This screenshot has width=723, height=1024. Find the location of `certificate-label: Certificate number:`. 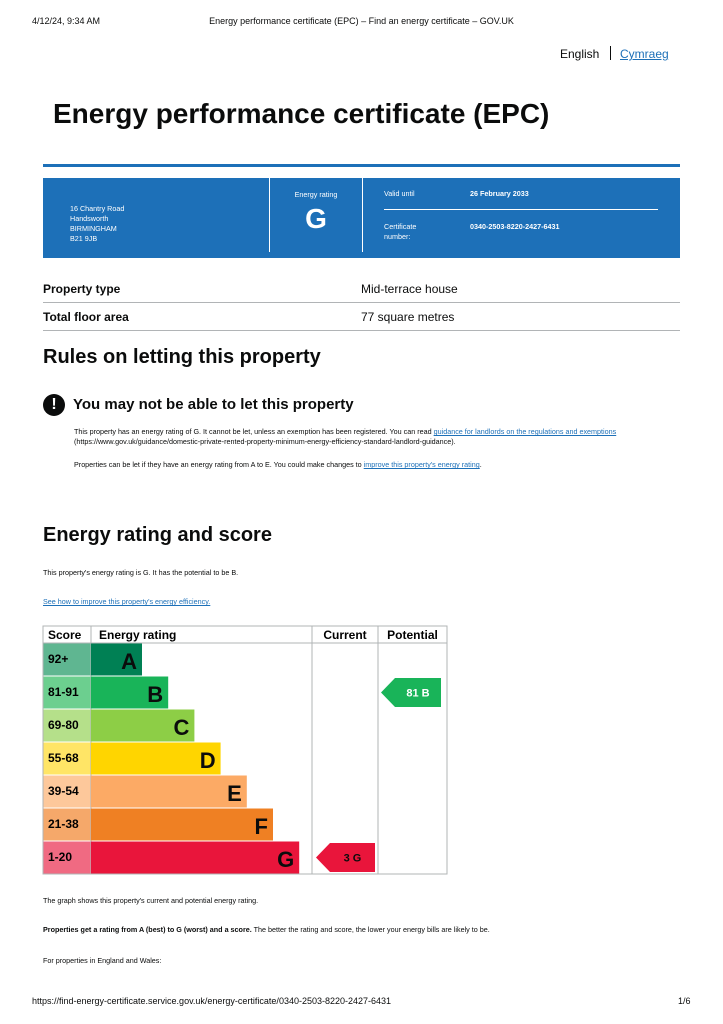

certificate-label: Certificate number: is located at coordinates (400, 231).